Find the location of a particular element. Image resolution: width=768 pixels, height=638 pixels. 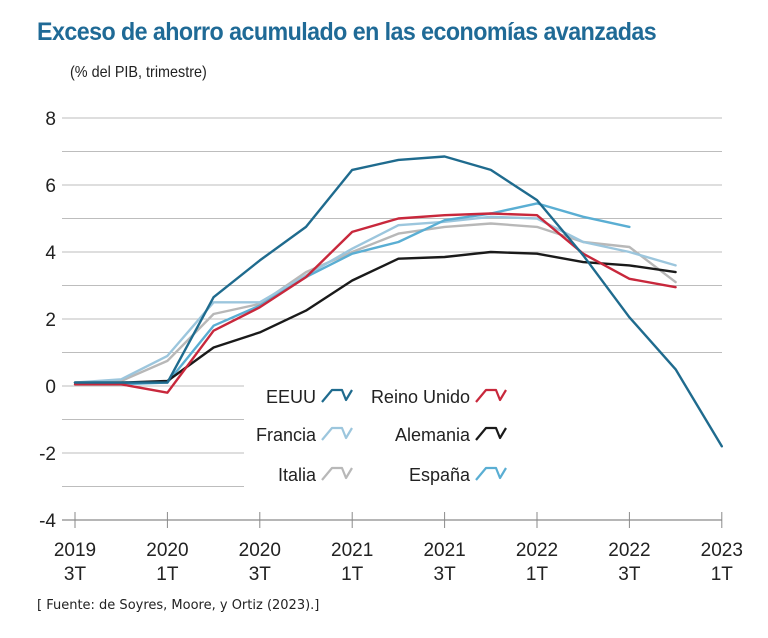

y-tick-label: -4 is located at coordinates (47, 521).